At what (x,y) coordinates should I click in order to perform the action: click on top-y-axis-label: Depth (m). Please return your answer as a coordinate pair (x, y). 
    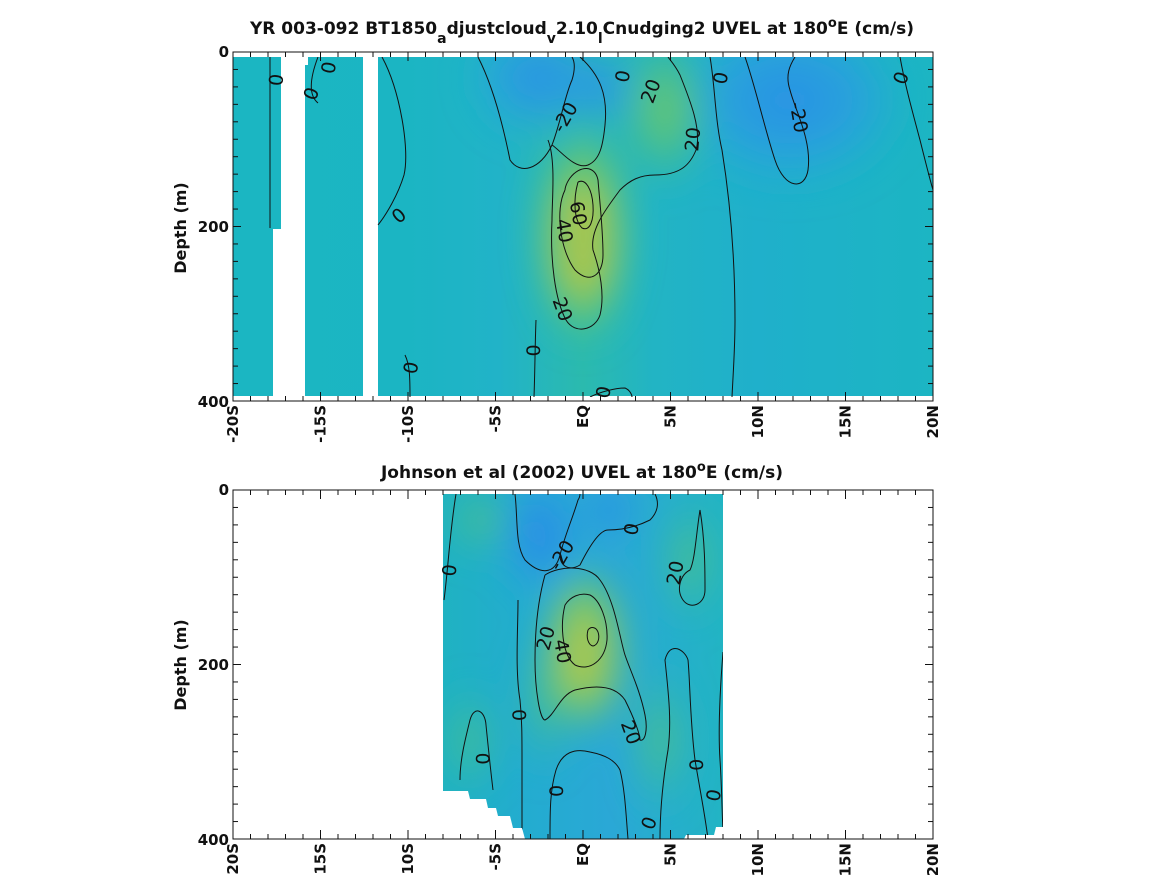
    Looking at the image, I should click on (180, 228).